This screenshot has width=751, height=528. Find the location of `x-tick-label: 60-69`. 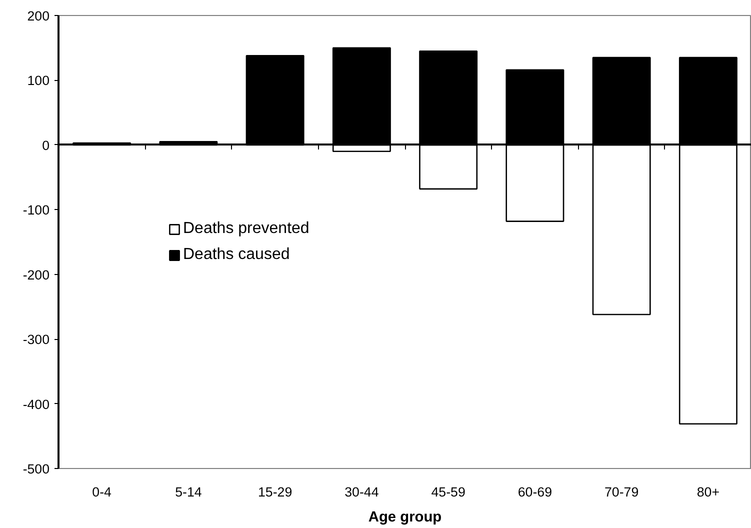

x-tick-label: 60-69 is located at coordinates (535, 492).